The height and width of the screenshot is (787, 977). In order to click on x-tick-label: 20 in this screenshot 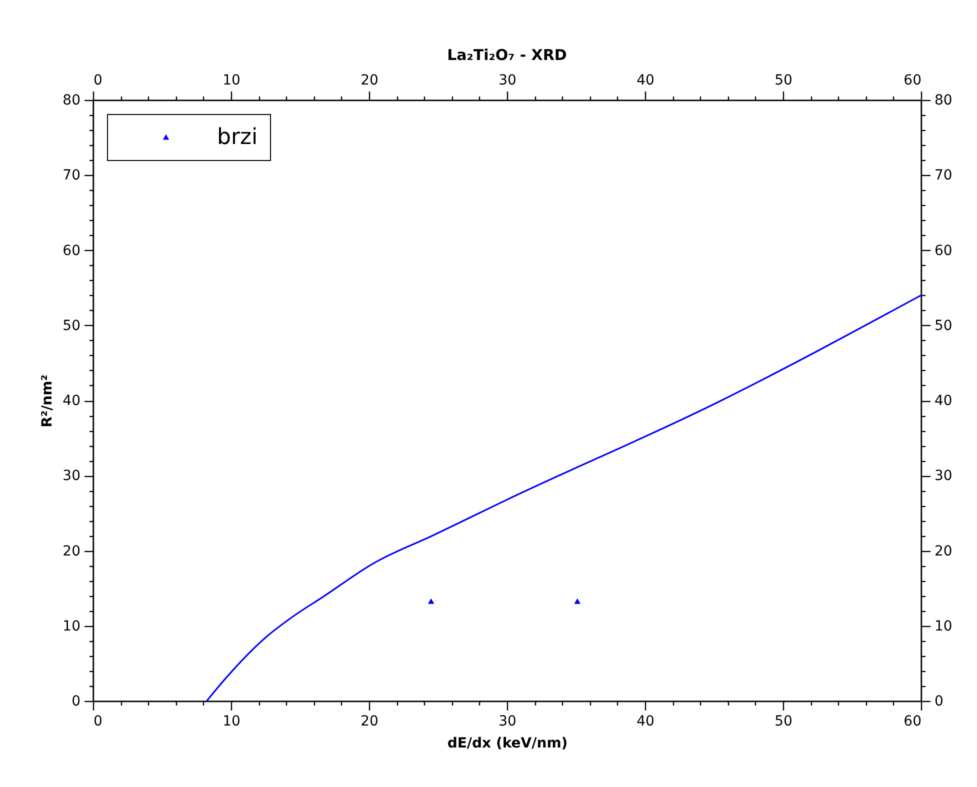, I will do `click(369, 722)`.